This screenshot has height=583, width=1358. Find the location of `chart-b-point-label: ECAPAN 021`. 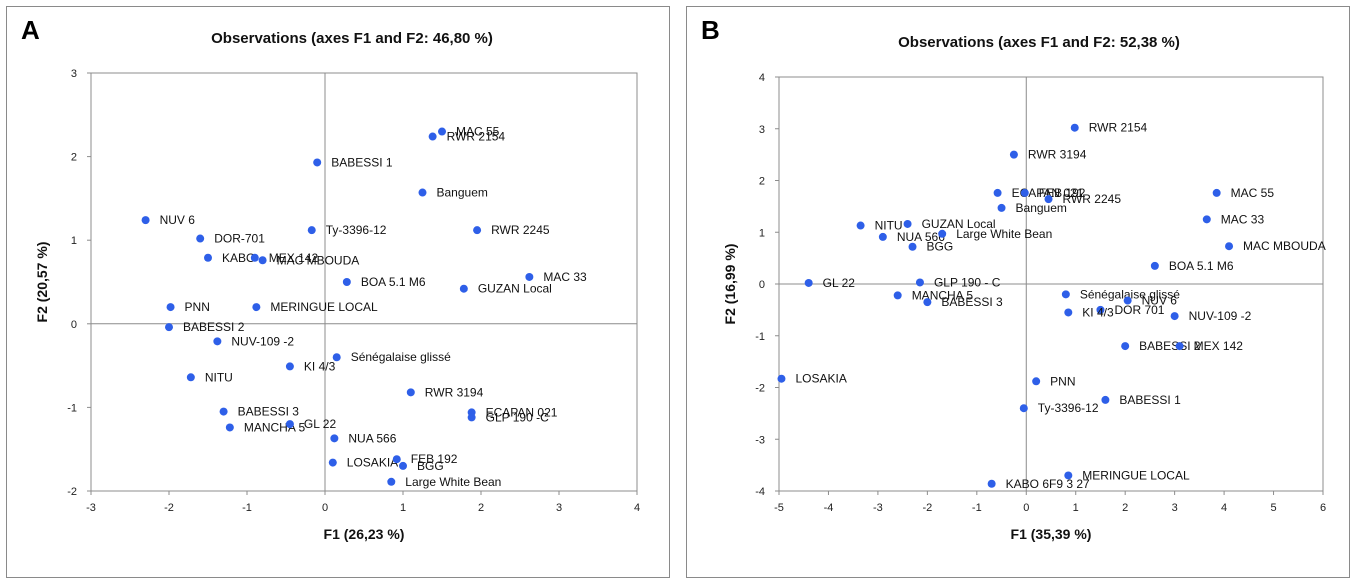

chart-b-point-label: ECAPAN 021 is located at coordinates (1048, 193).